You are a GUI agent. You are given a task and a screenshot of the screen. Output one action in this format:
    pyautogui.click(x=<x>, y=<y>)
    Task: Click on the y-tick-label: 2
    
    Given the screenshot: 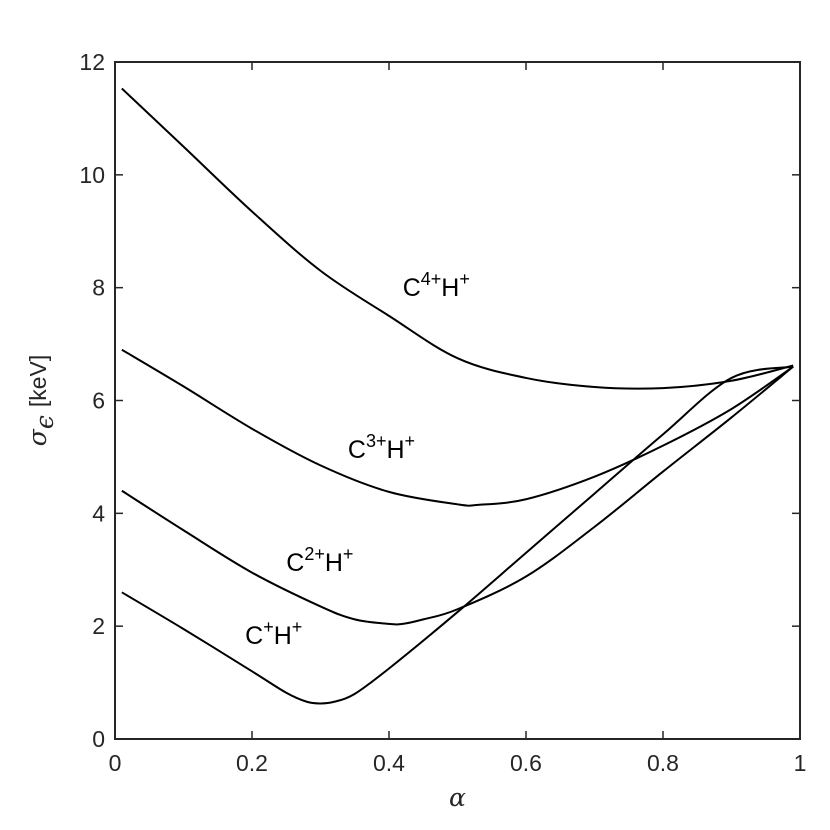 What is the action you would take?
    pyautogui.click(x=98, y=626)
    